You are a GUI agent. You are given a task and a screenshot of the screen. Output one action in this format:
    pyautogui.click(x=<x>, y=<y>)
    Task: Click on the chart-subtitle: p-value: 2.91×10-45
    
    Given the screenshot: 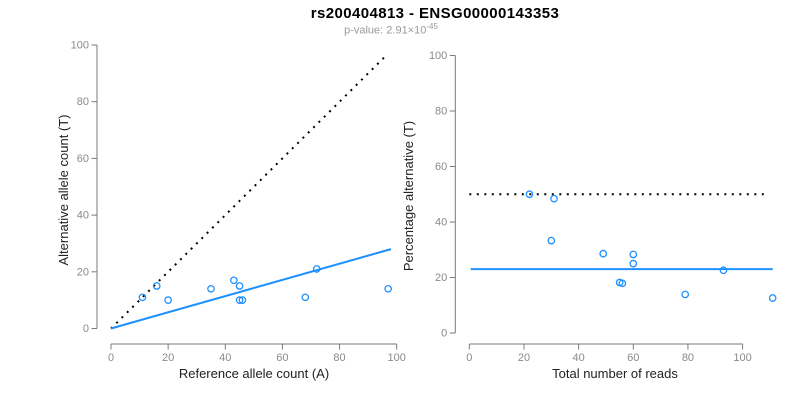 What is the action you would take?
    pyautogui.click(x=391, y=29)
    